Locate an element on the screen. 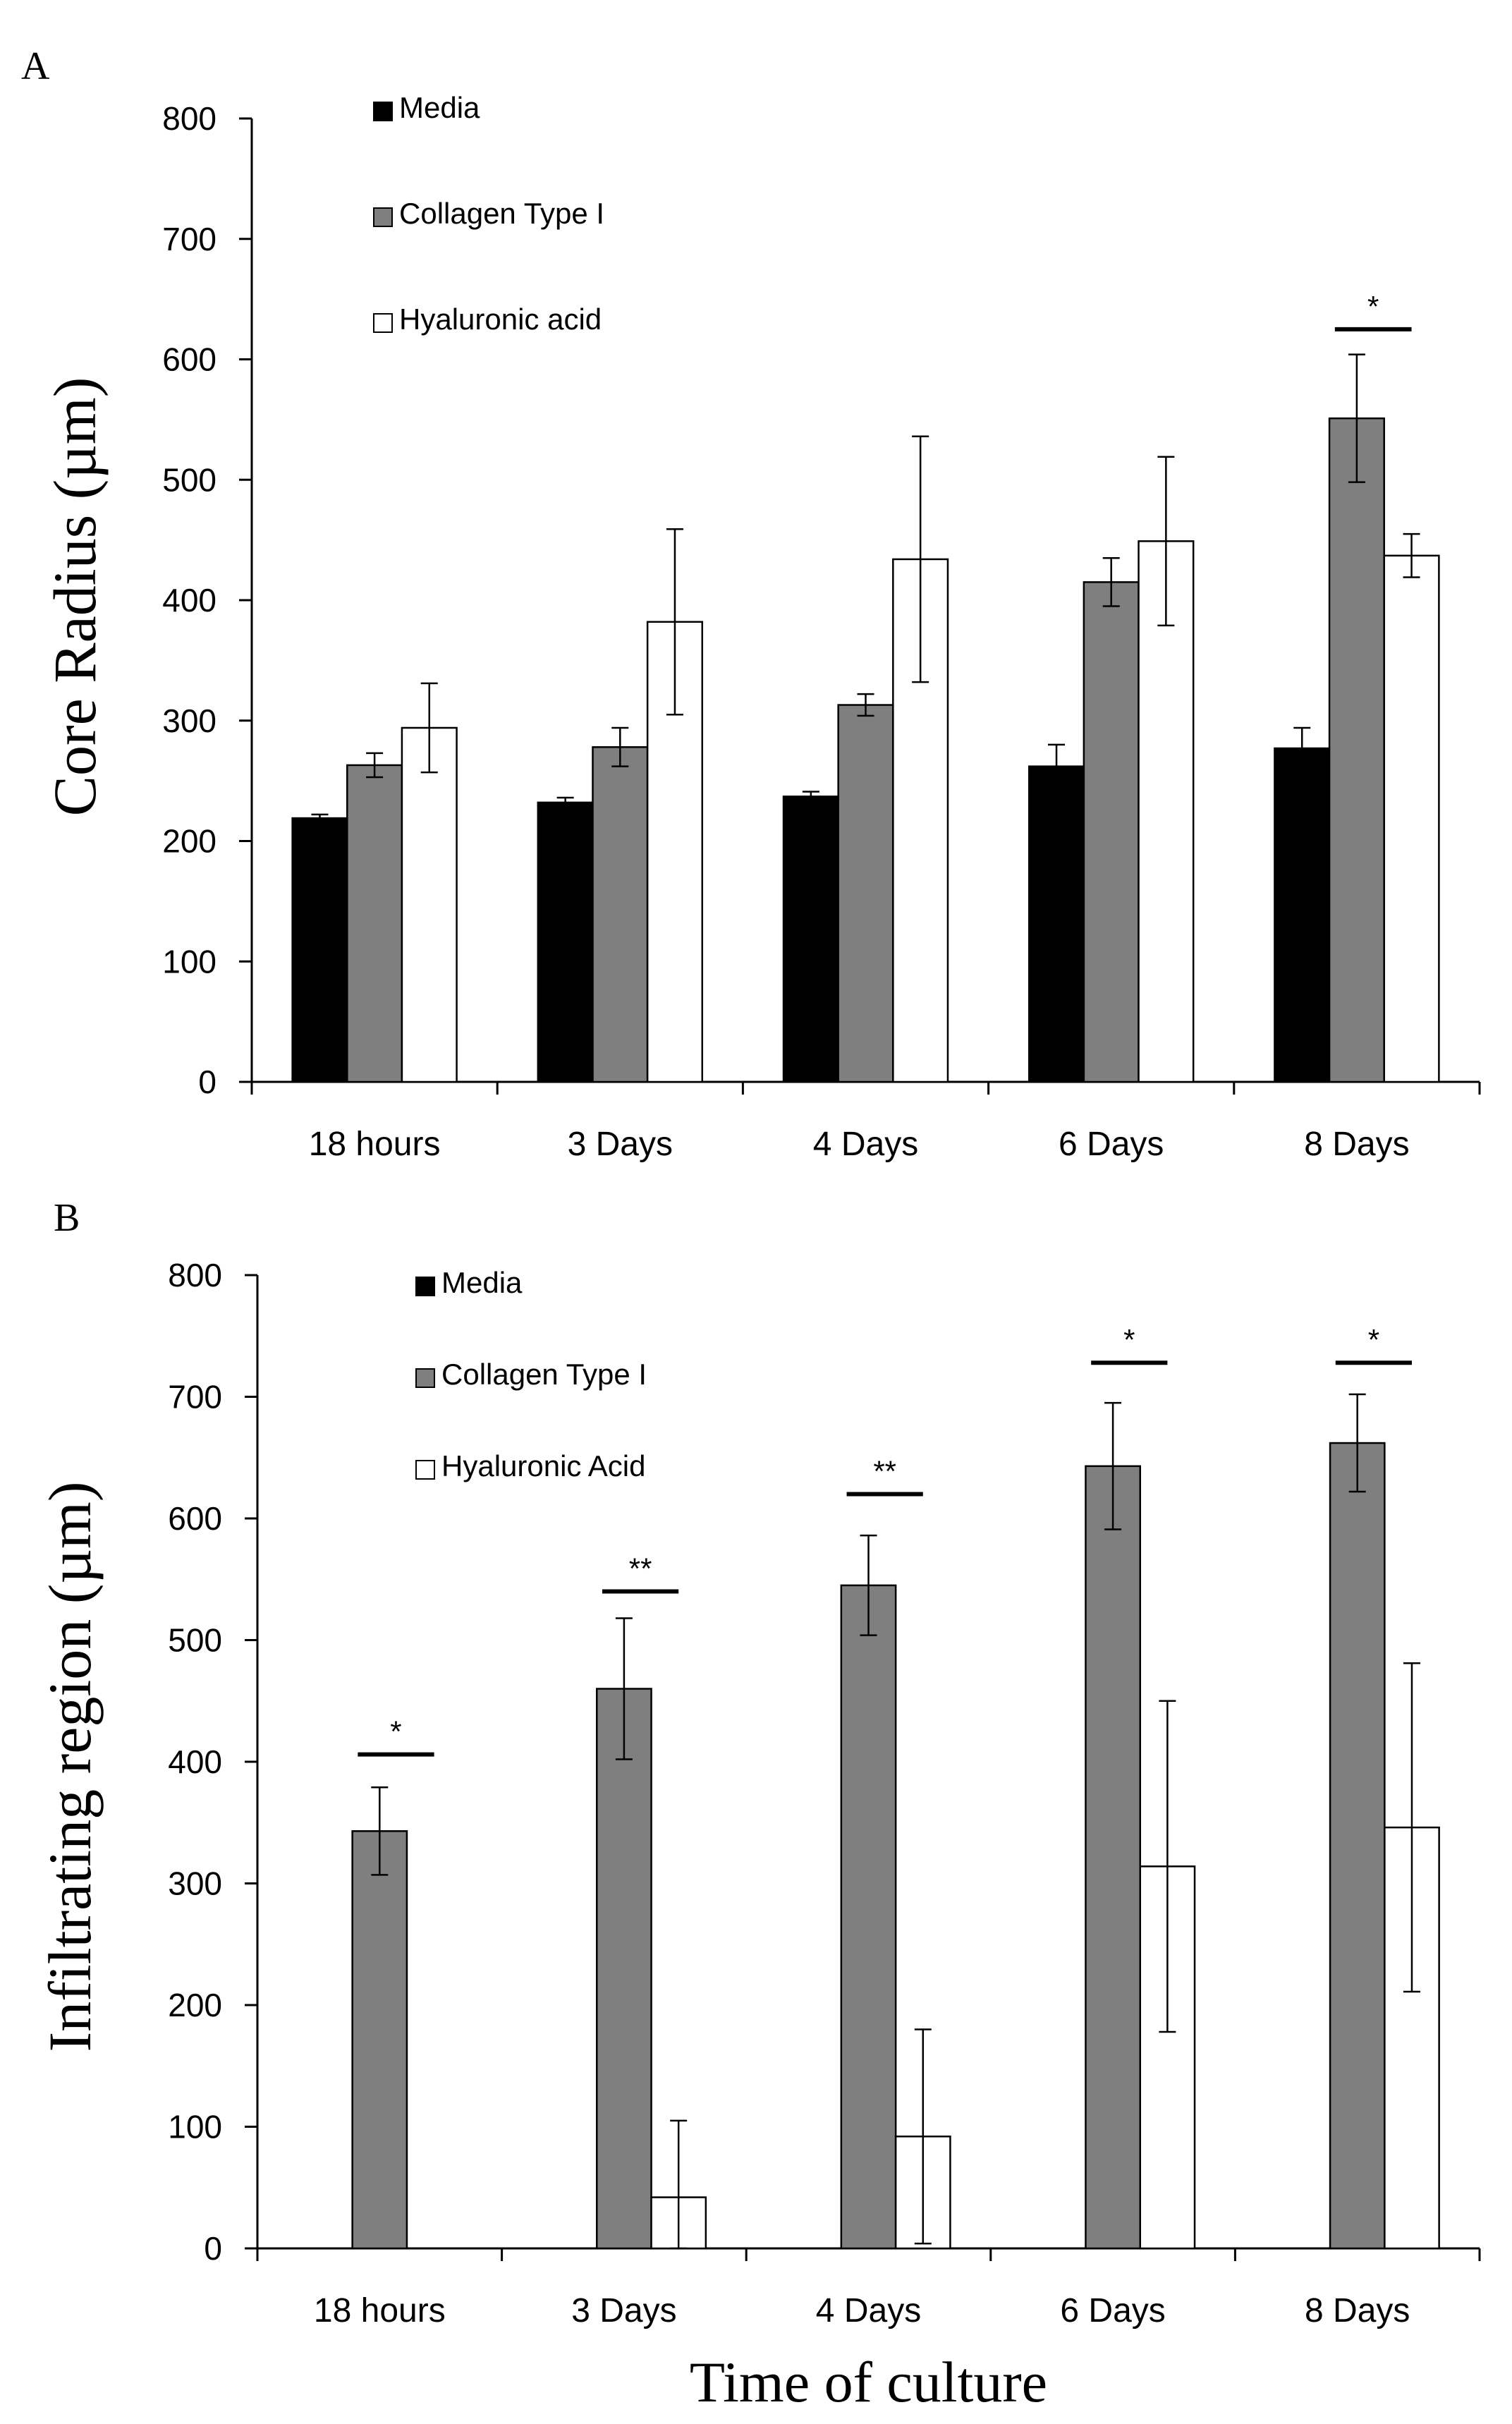  panel-a-bar-media-18-hours is located at coordinates (319, 950).